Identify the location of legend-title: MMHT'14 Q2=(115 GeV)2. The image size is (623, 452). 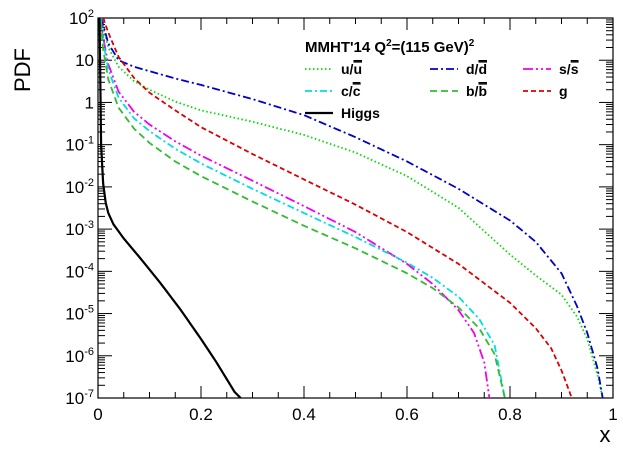
(390, 47).